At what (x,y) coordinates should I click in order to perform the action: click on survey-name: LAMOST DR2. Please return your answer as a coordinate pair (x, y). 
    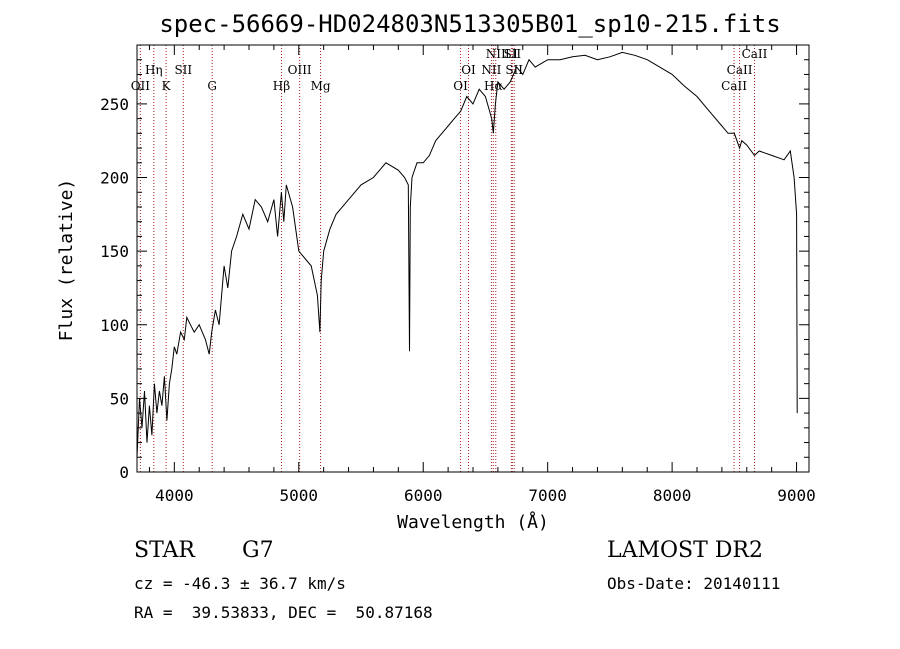
    Looking at the image, I should click on (685, 550).